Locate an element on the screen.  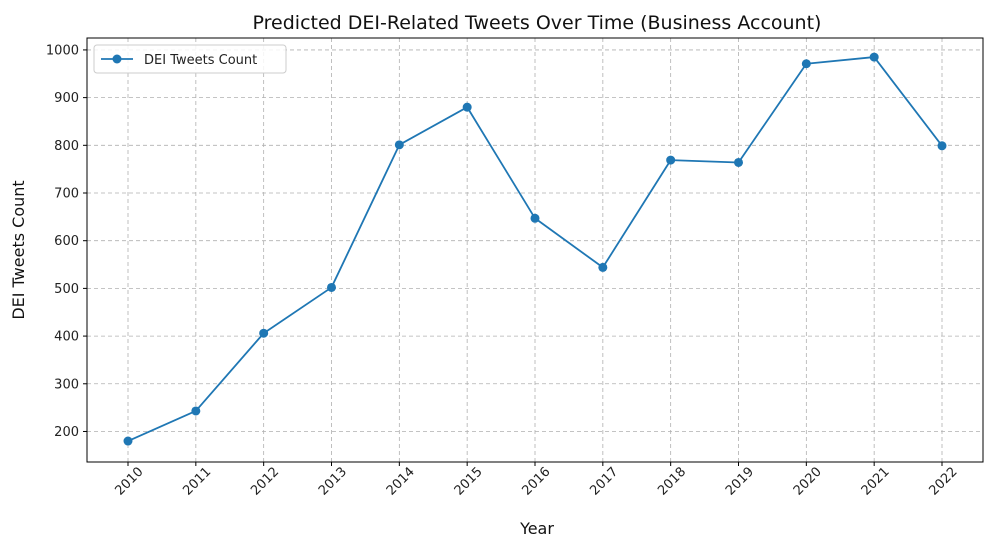
x-tick-label: 2018 is located at coordinates (672, 482).